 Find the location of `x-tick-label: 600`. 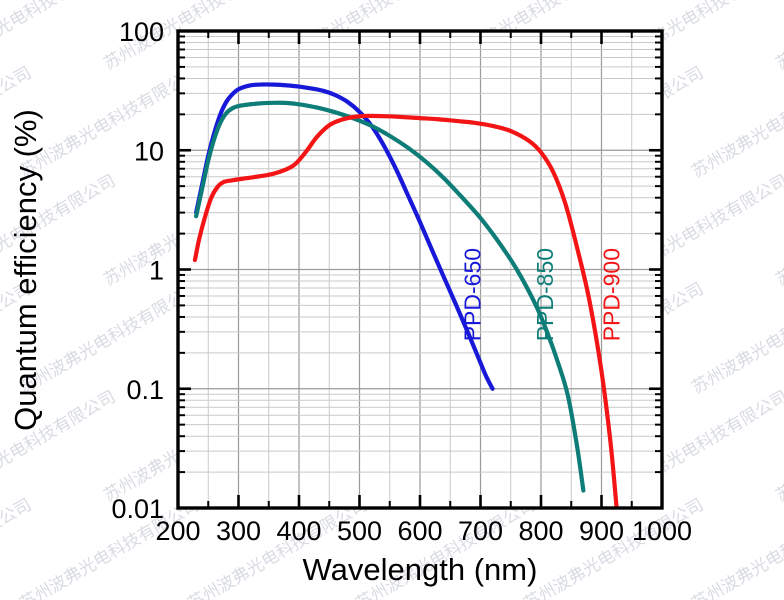

x-tick-label: 600 is located at coordinates (419, 531).